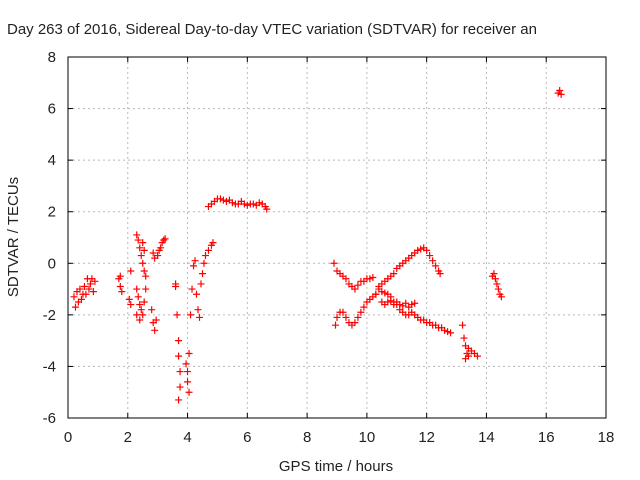  Describe the element at coordinates (128, 437) in the screenshot. I see `x-tick-label: 2` at that location.